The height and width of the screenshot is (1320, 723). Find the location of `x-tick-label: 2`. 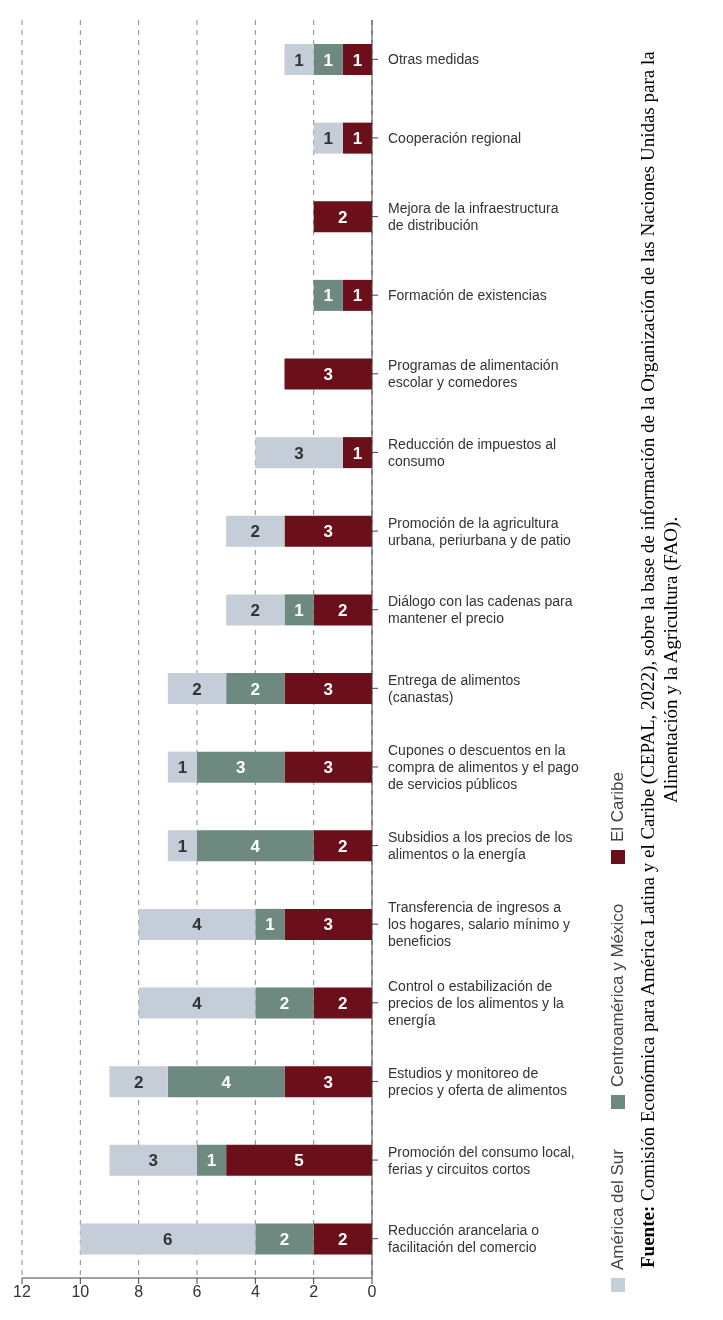

x-tick-label: 2 is located at coordinates (314, 1292).